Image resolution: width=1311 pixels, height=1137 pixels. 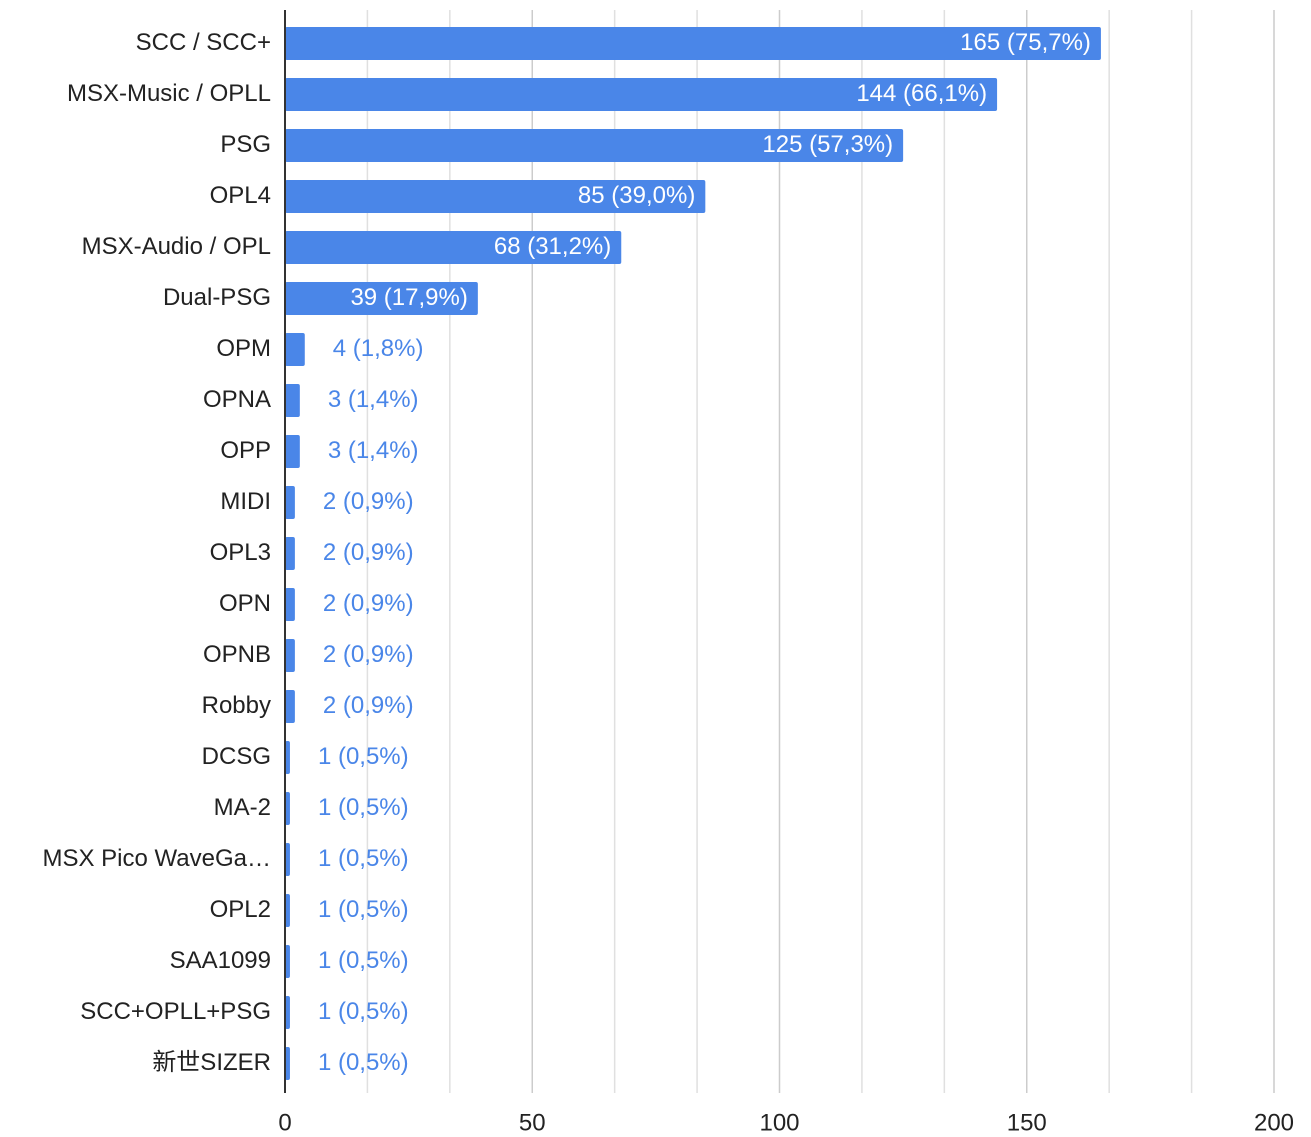 What do you see at coordinates (175, 1011) in the screenshot?
I see `y-tick-label: SCC+OPLL+PSG` at bounding box center [175, 1011].